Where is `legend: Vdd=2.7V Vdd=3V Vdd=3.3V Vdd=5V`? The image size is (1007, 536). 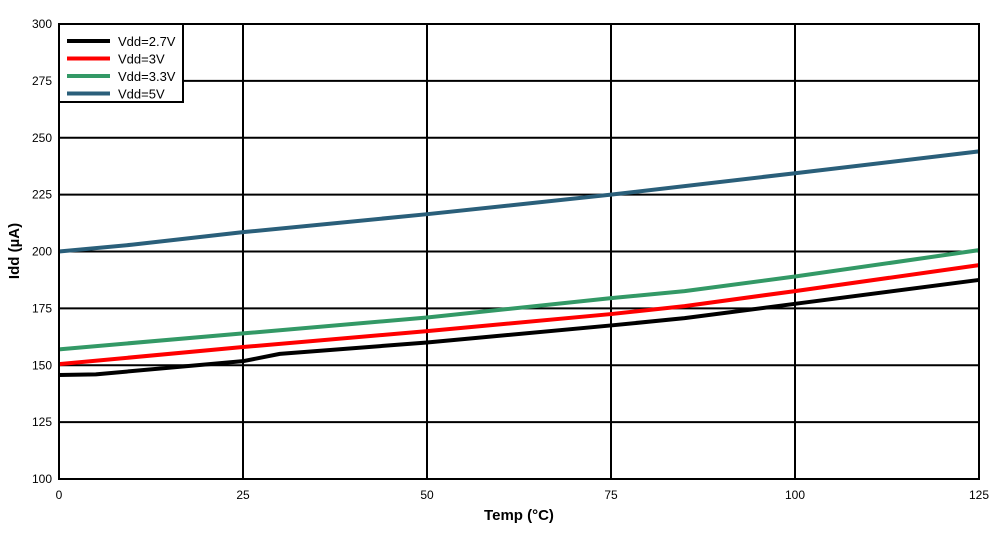
legend: Vdd=2.7V Vdd=3V Vdd=3.3V Vdd=5V is located at coordinates (121, 63).